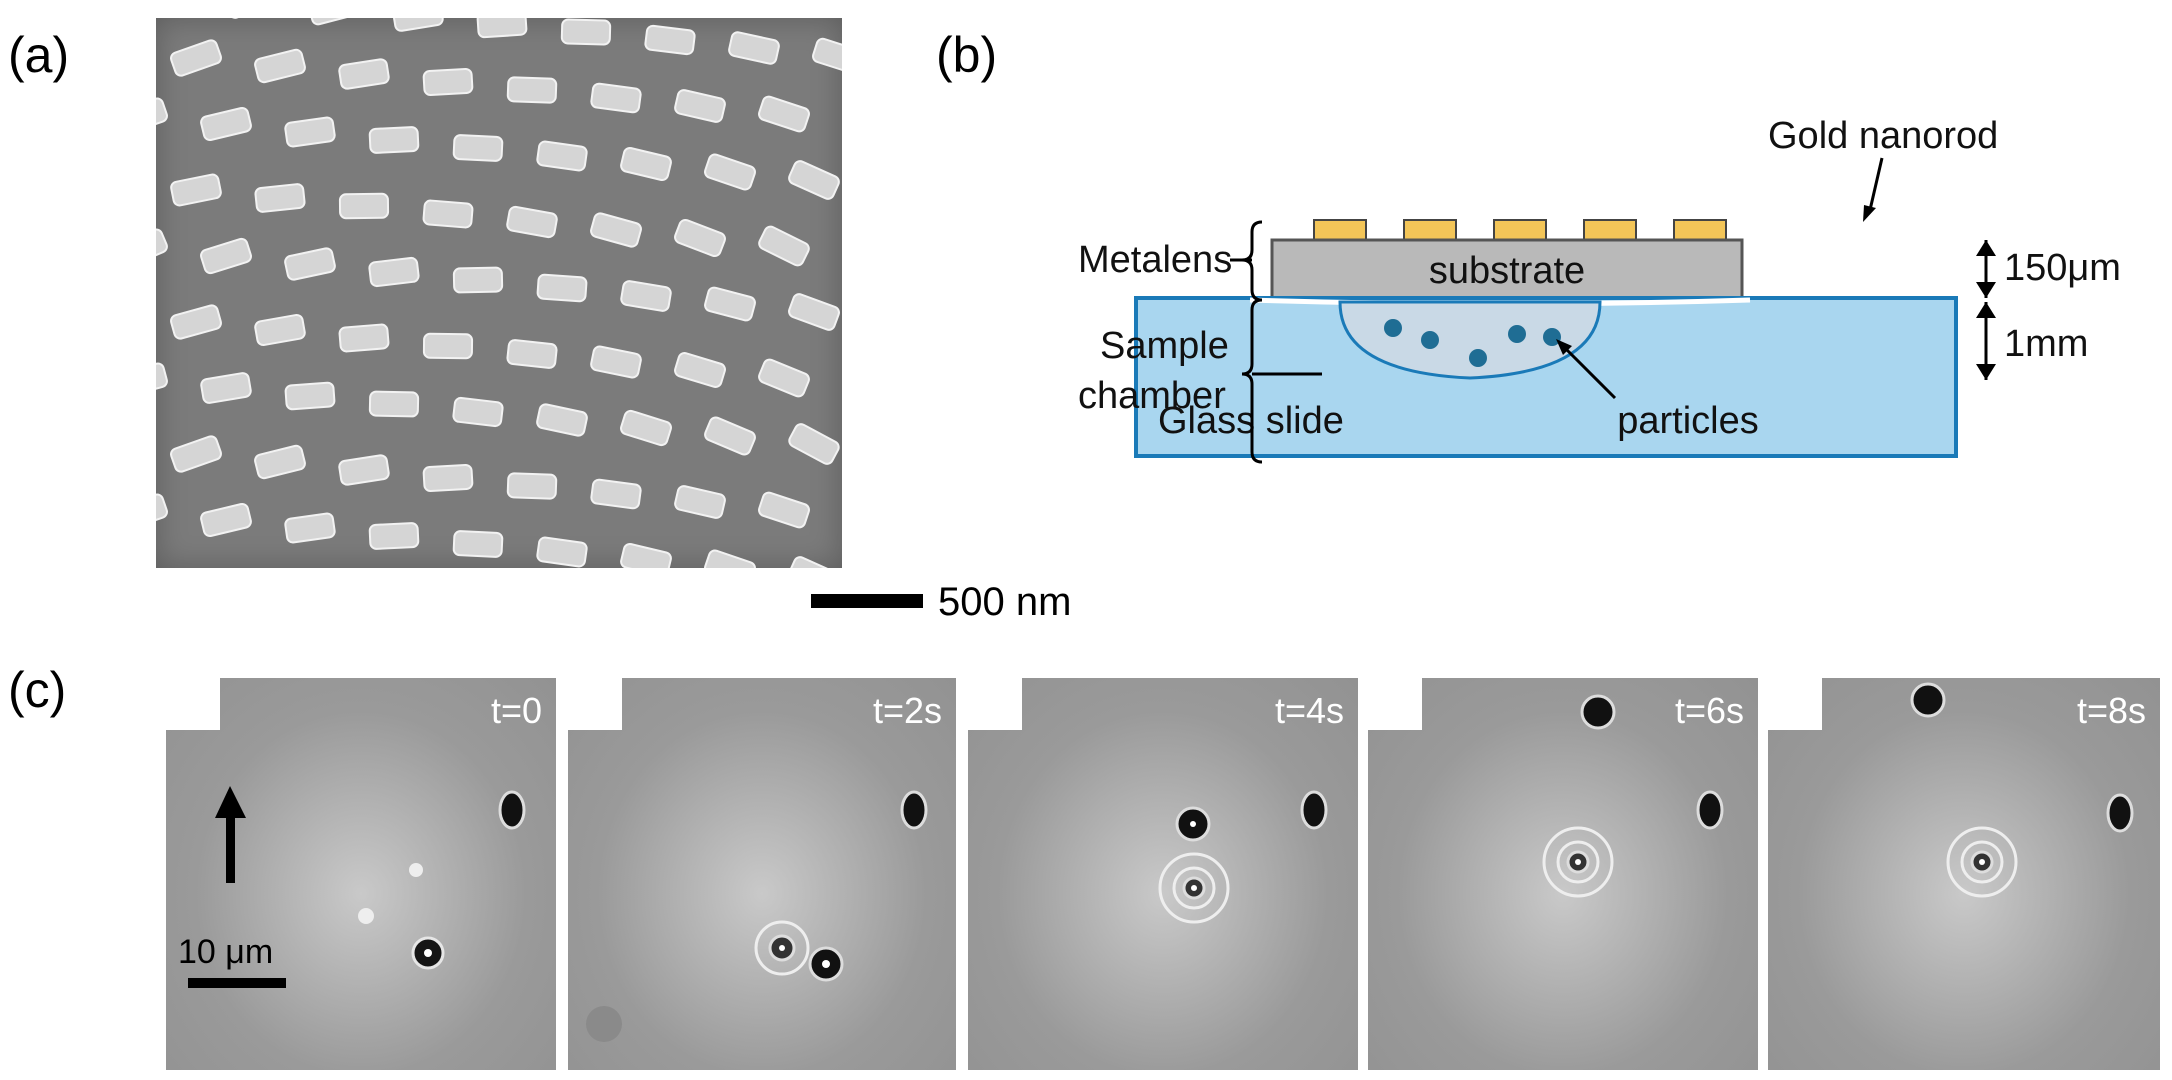  Describe the element at coordinates (1564, 347) in the screenshot. I see `particles-arrowhead` at that location.